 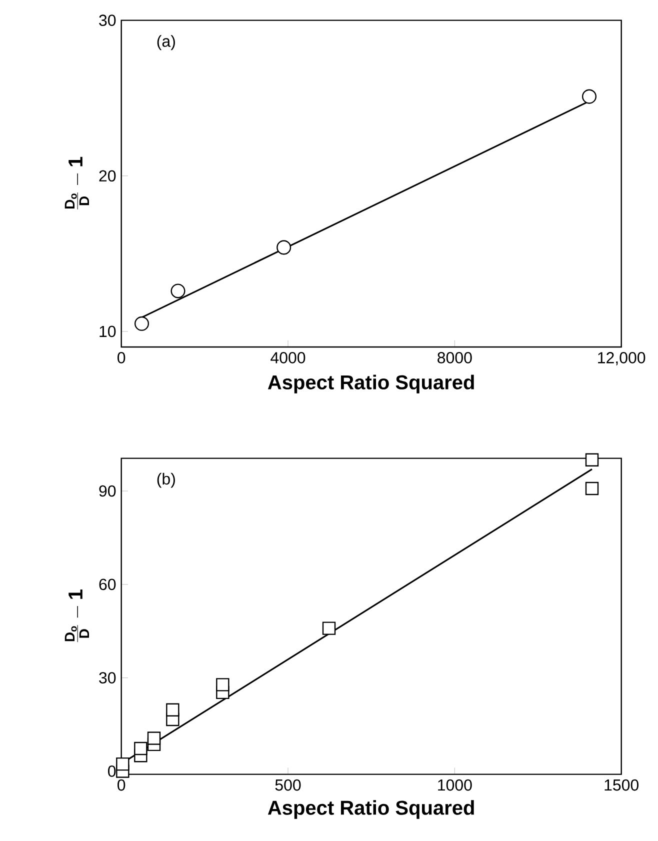 What do you see at coordinates (455, 785) in the screenshot?
I see `x-tick-label: 1000` at bounding box center [455, 785].